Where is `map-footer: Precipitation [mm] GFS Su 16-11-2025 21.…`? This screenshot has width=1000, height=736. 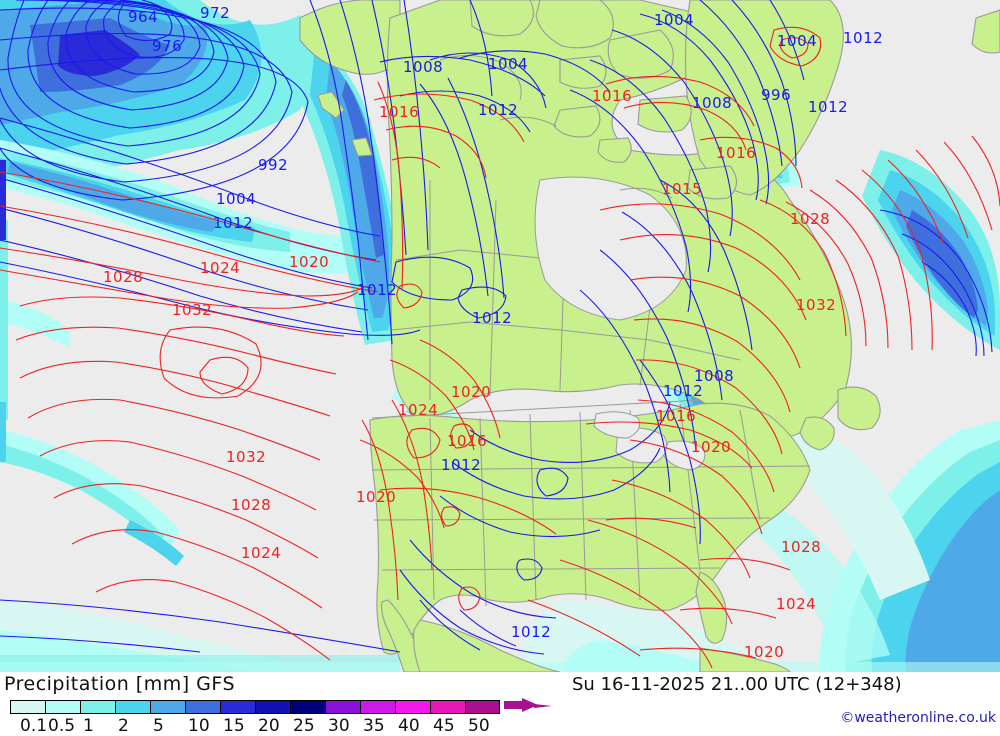
map-footer: Precipitation [mm] GFS Su 16-11-2025 21.… is located at coordinates (500, 704).